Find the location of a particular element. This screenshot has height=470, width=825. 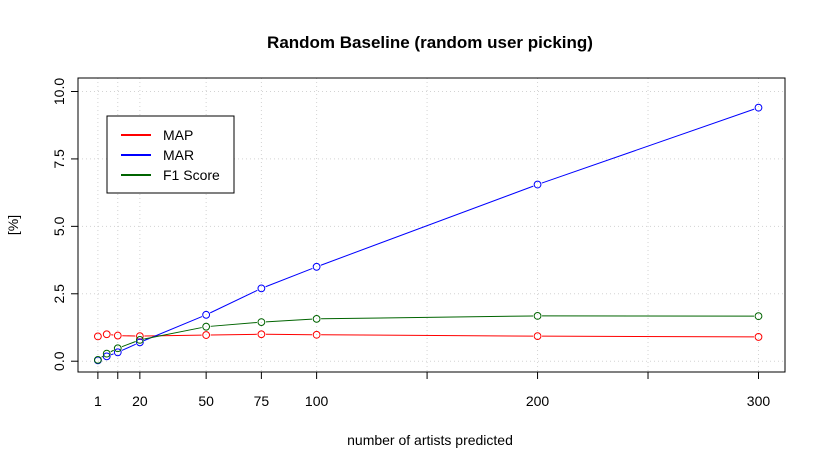

legend: MAP MAR F1 Score is located at coordinates (170, 154).